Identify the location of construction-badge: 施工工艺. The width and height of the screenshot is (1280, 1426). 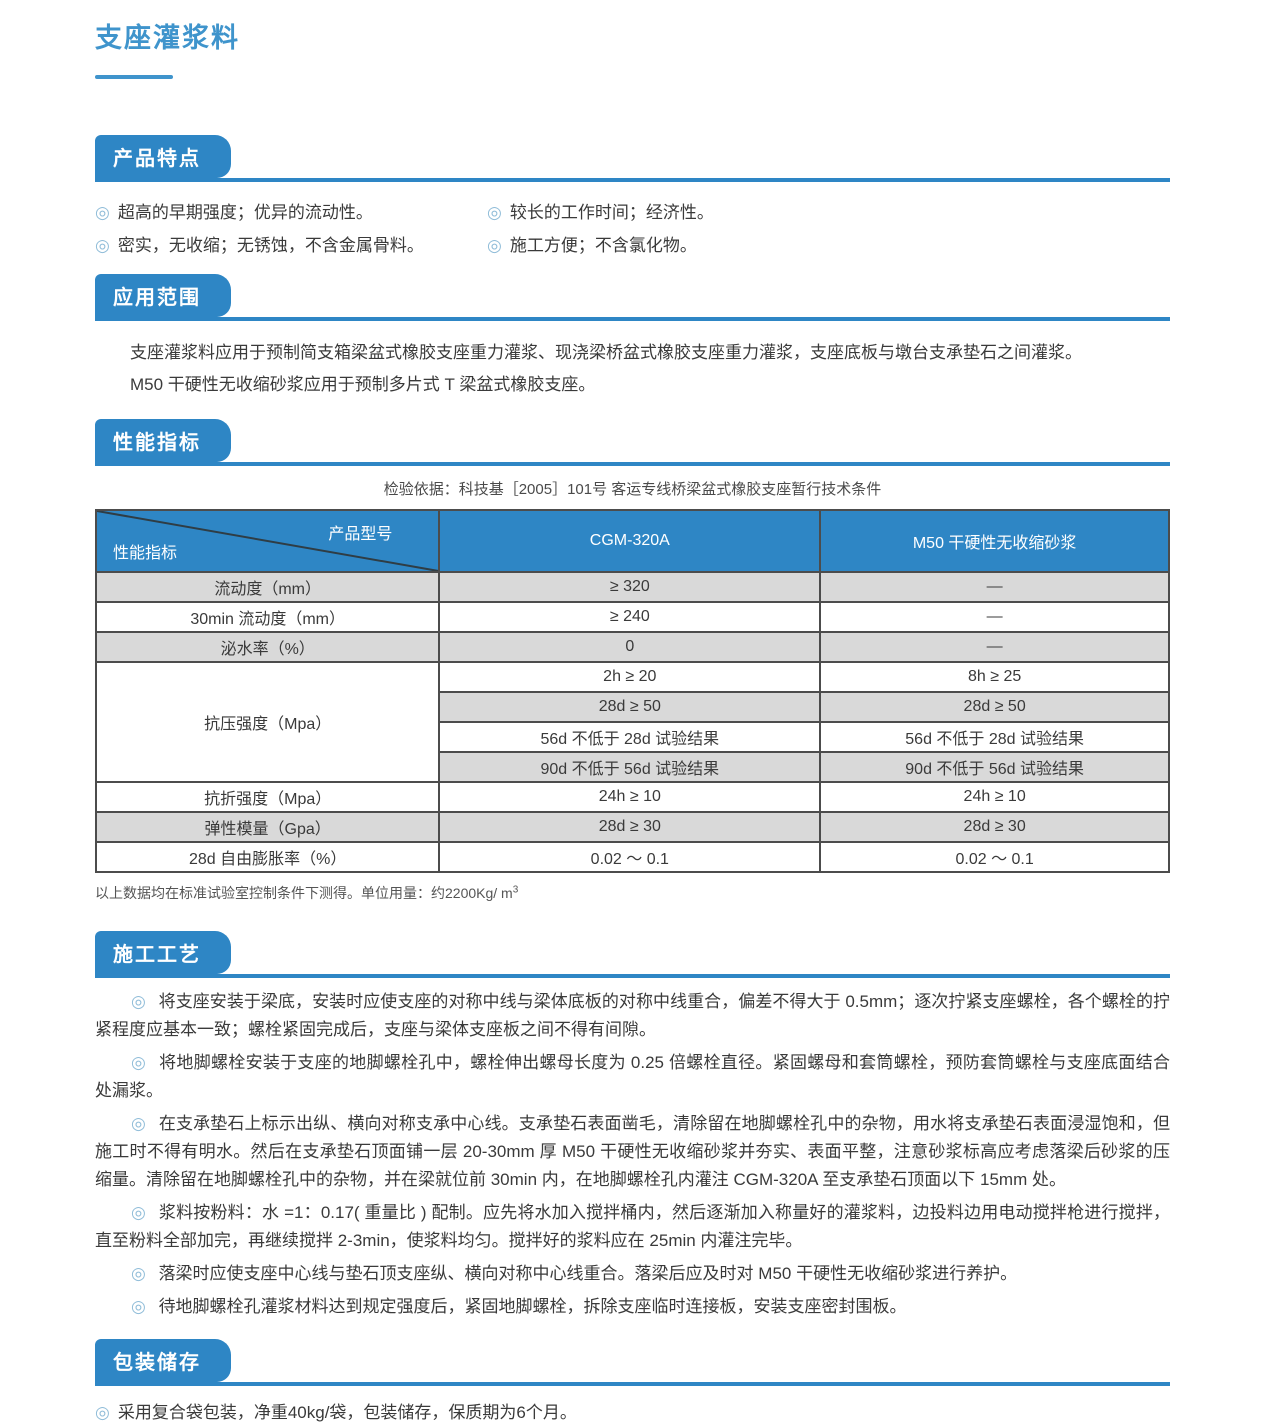
(163, 952).